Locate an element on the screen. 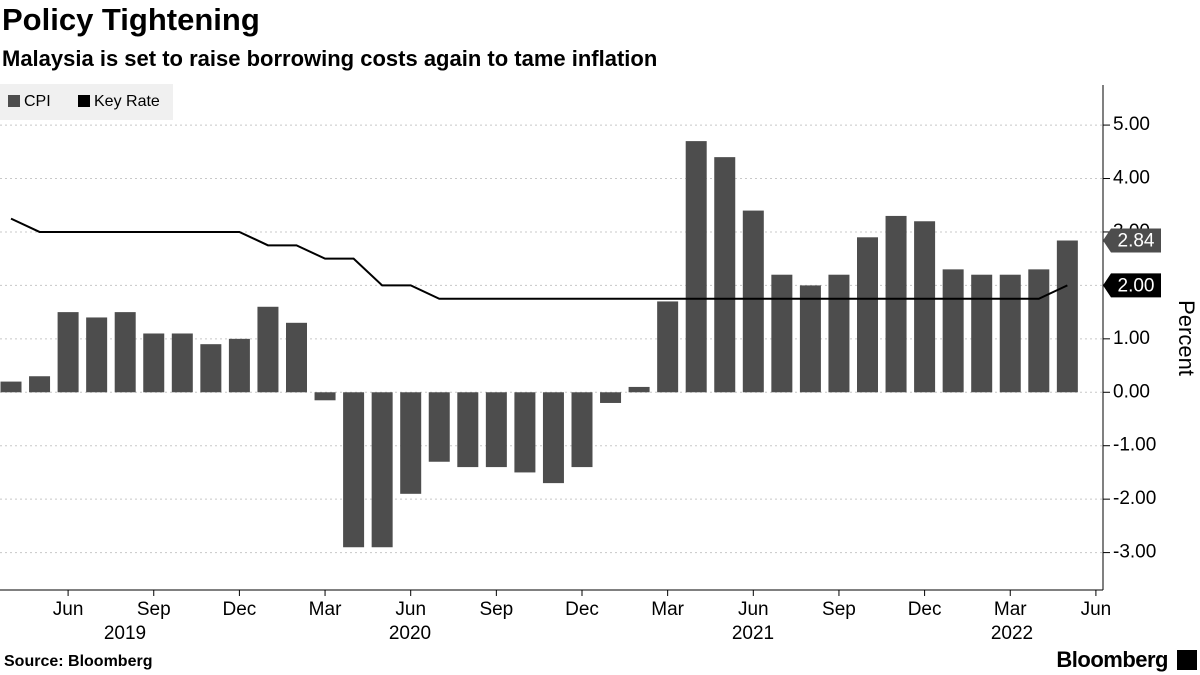  value-label: 2.84 is located at coordinates (1136, 241).